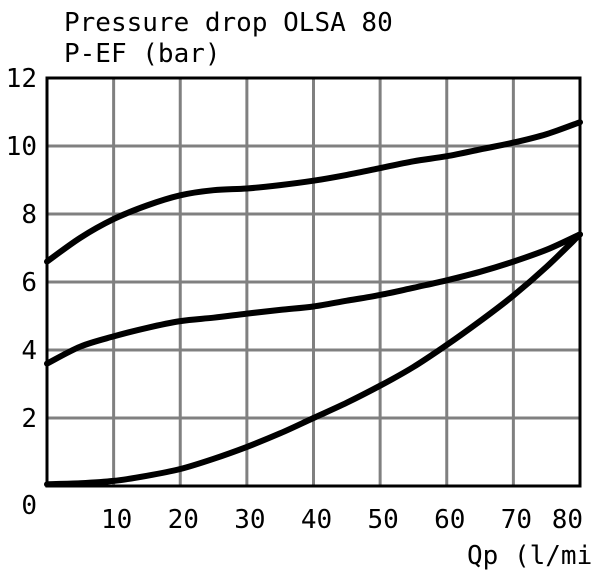  What do you see at coordinates (29, 215) in the screenshot?
I see `y-tick-label: 8` at bounding box center [29, 215].